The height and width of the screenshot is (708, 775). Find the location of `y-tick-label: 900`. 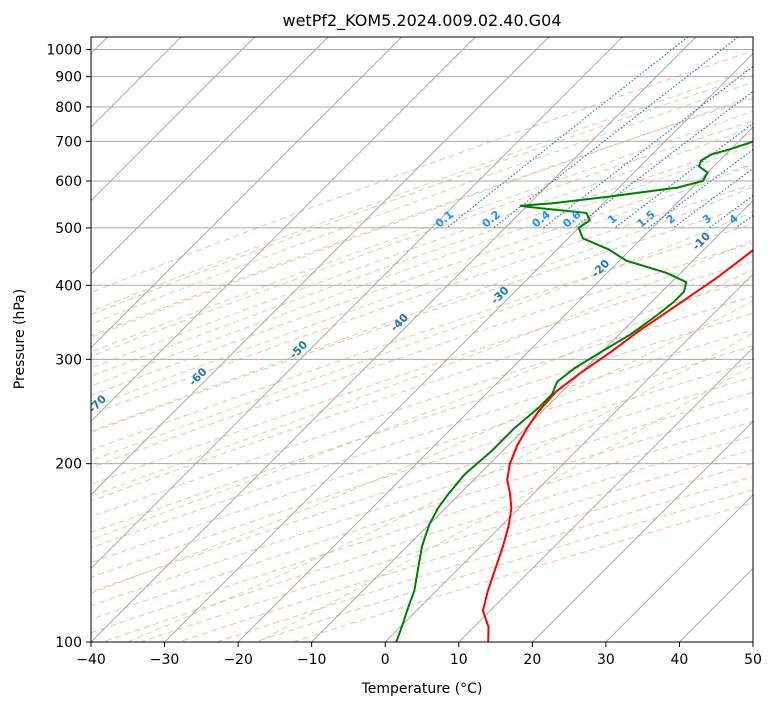

y-tick-label: 900 is located at coordinates (68, 78).